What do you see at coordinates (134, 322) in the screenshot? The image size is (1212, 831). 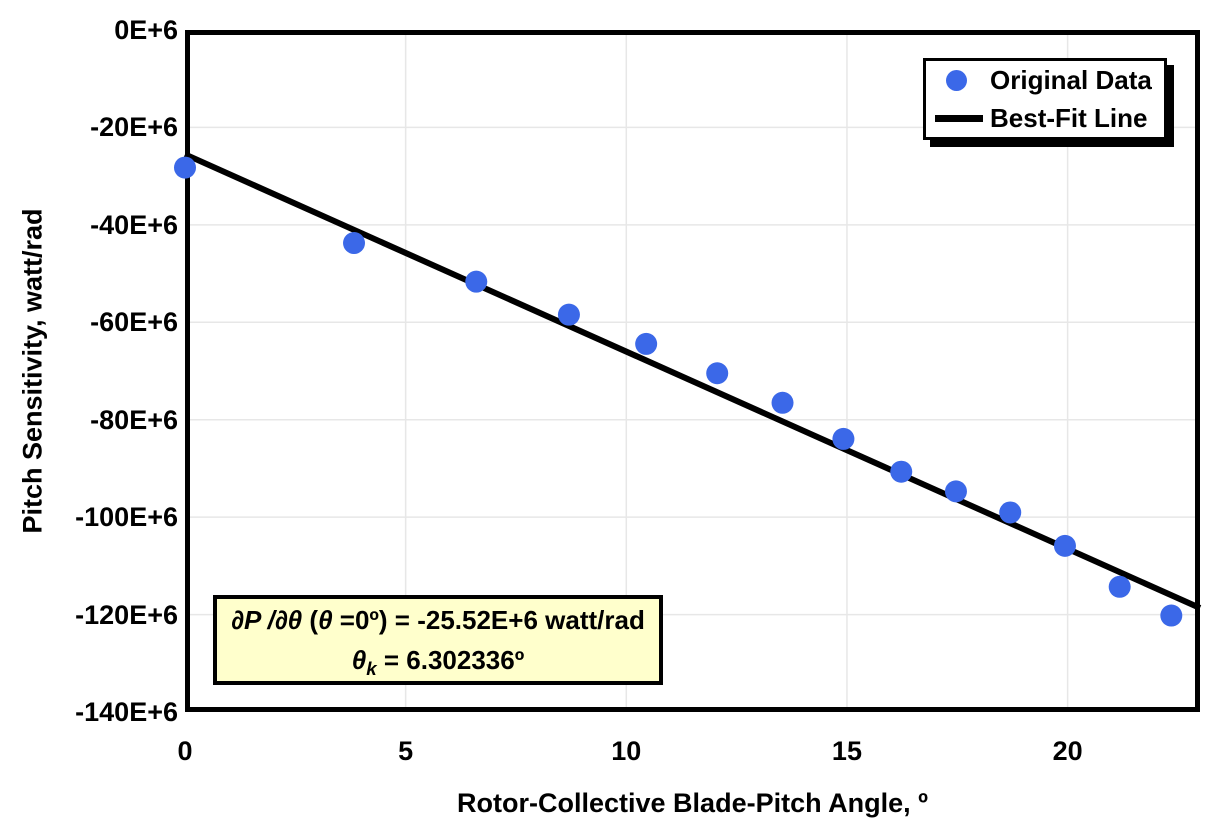 I see `y-tick-label: -60E+6` at bounding box center [134, 322].